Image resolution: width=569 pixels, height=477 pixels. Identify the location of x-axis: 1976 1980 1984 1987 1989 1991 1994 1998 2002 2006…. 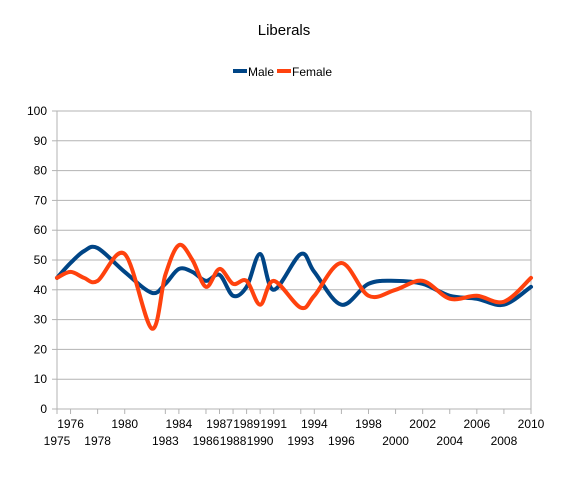
(294, 428).